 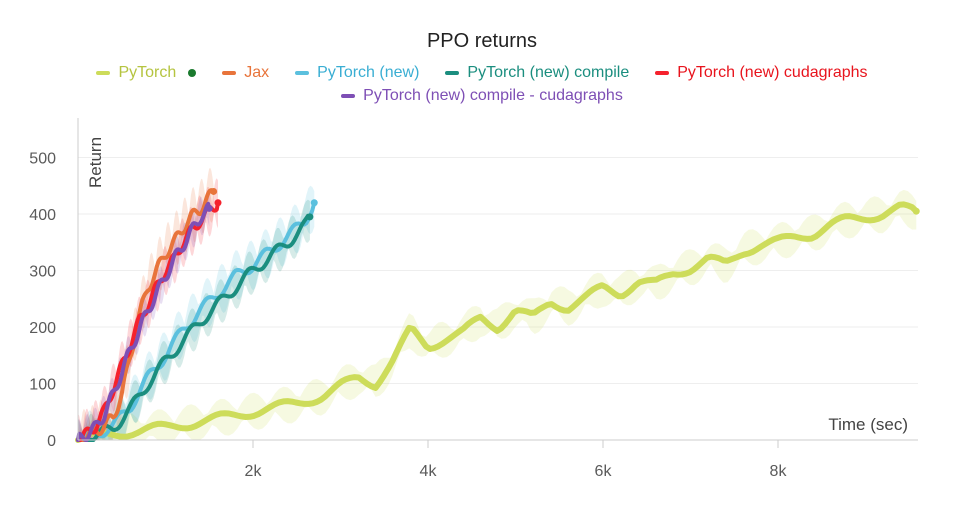 What do you see at coordinates (868, 424) in the screenshot?
I see `x-axis-title: Time (sec)` at bounding box center [868, 424].